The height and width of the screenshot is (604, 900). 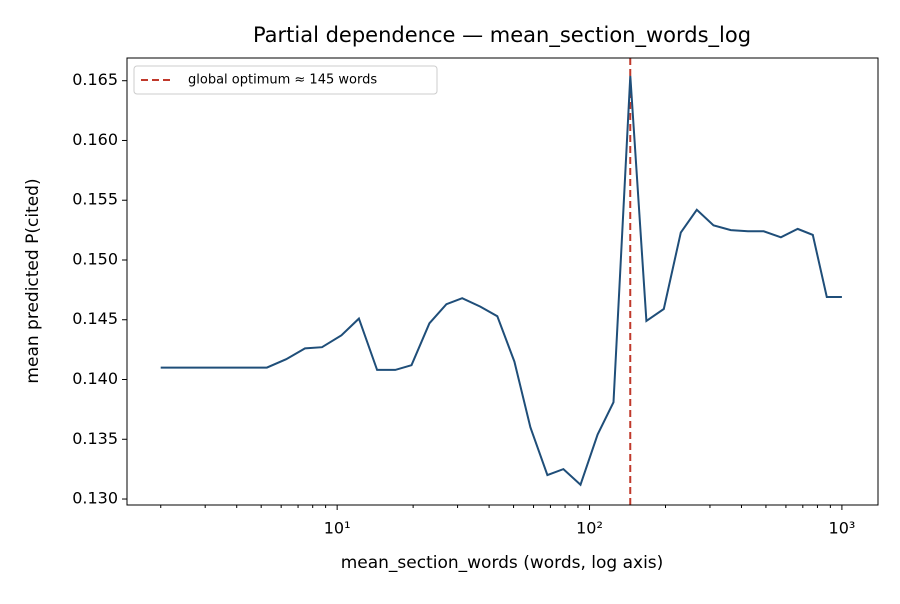 I want to click on x-axis-label: mean_section_words (words, log axis), so click(x=502, y=563).